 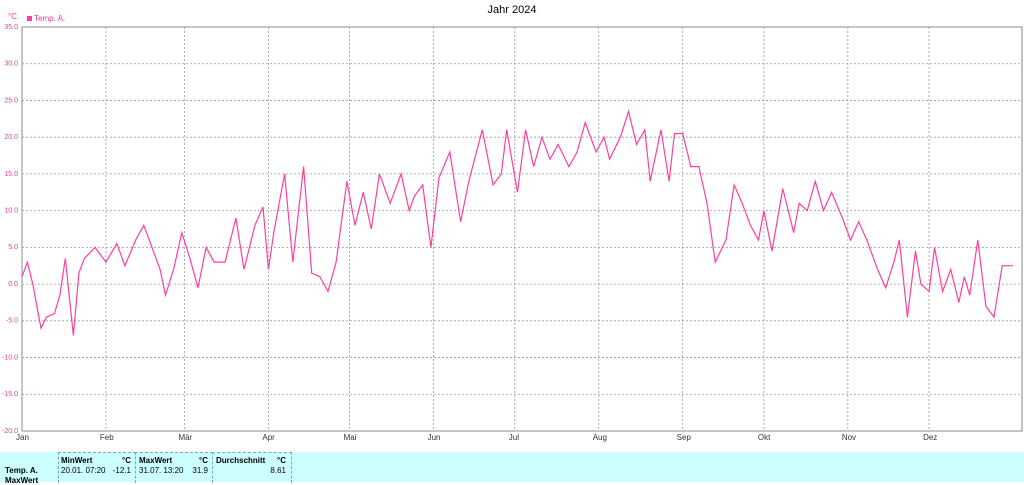 What do you see at coordinates (13, 284) in the screenshot?
I see `y-tick-label: 0.0` at bounding box center [13, 284].